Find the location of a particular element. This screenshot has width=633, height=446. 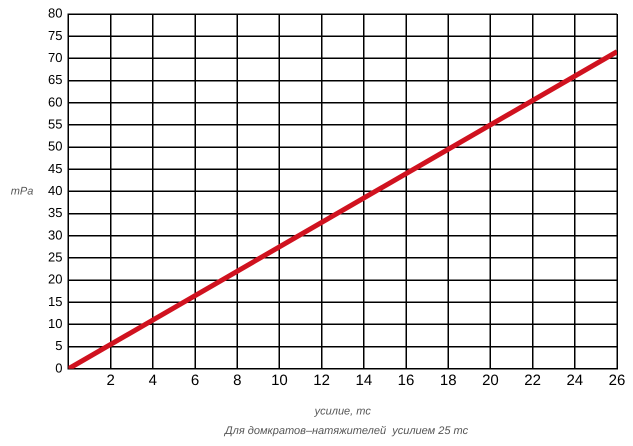

x-tick-label: 2 is located at coordinates (110, 380).